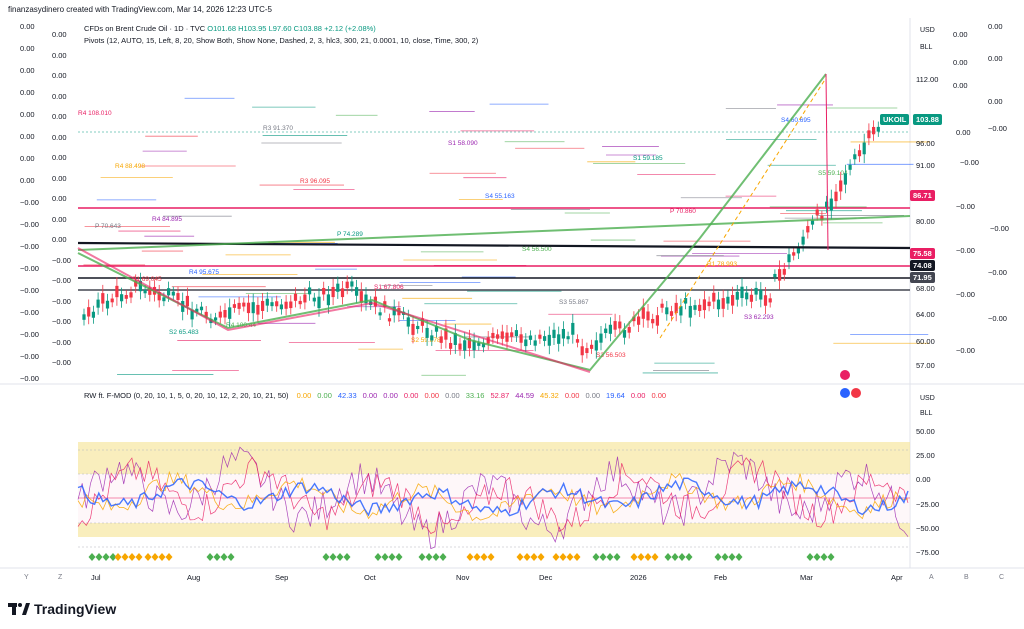 This screenshot has width=1024, height=629. Describe the element at coordinates (432, 395) in the screenshot. I see `osc-value-6: 0.00` at that location.